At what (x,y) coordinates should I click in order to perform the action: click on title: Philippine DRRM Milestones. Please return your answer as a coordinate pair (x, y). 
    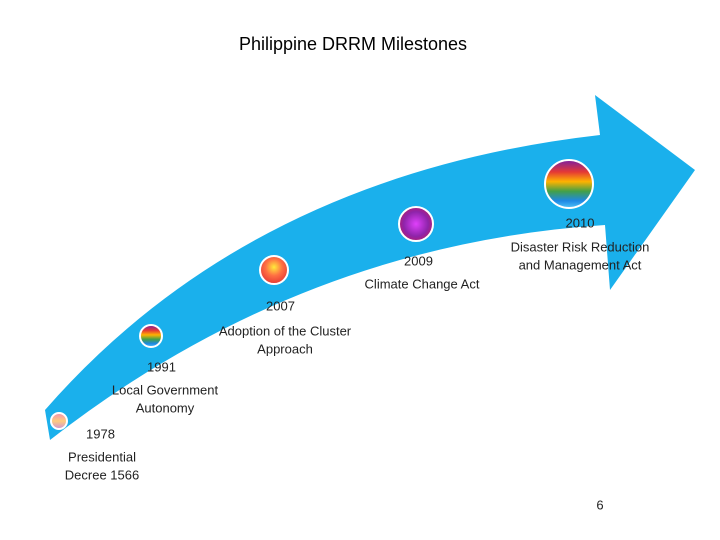
    Looking at the image, I should click on (353, 44).